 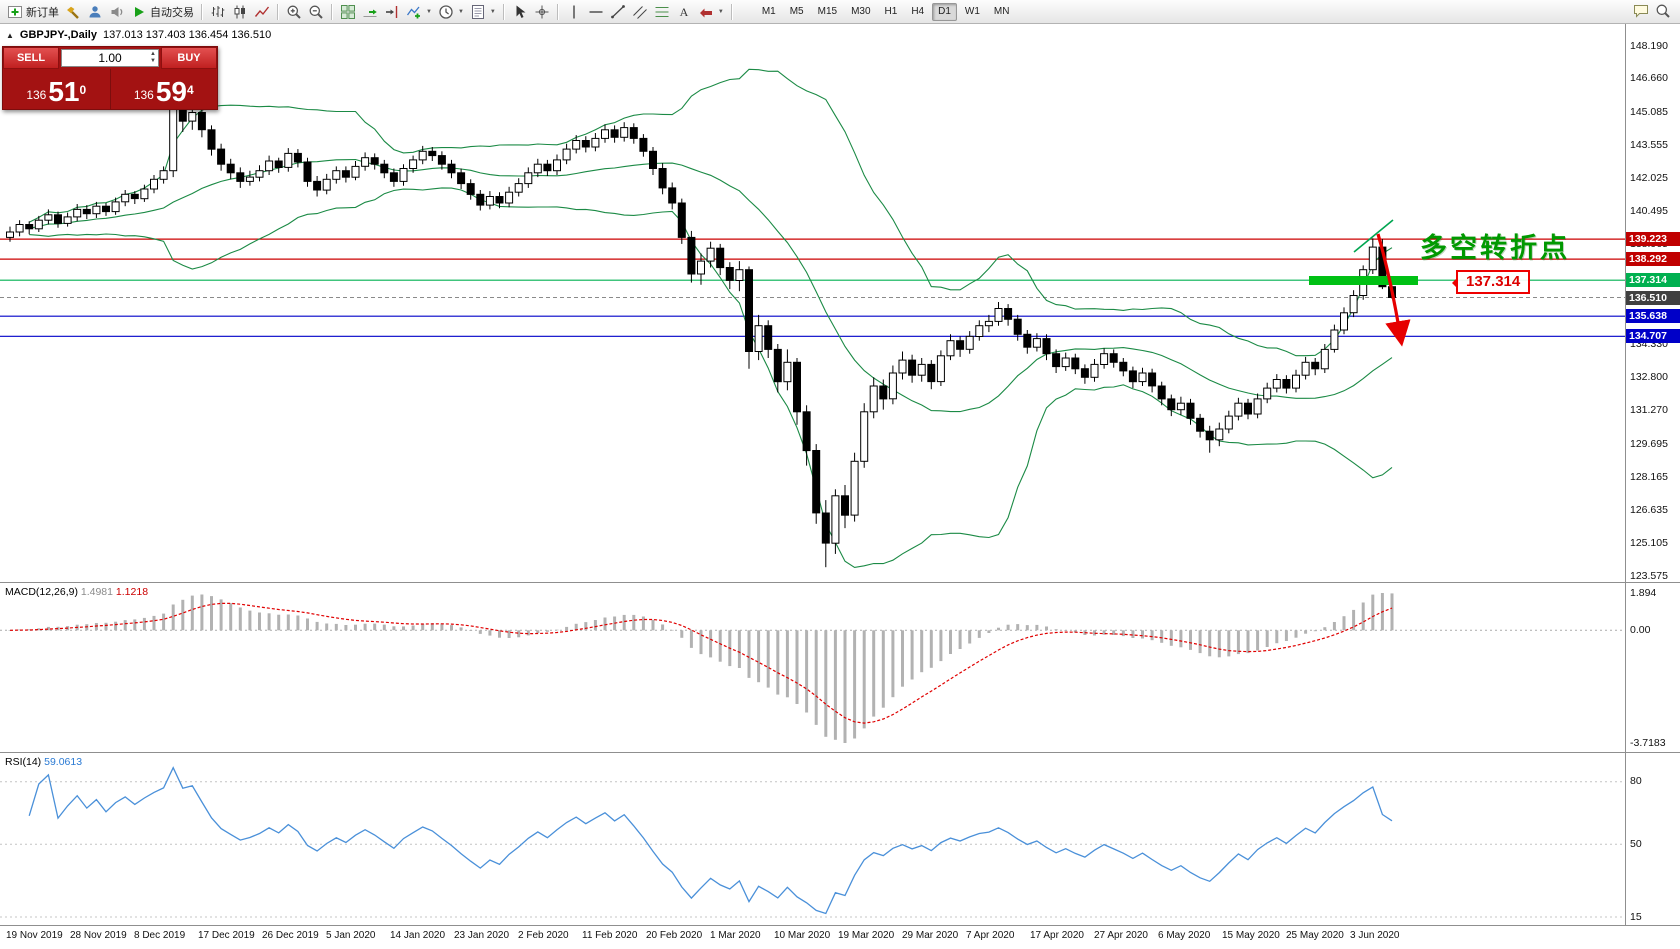 What do you see at coordinates (640, 12) in the screenshot?
I see `equidistant-channel-icon` at bounding box center [640, 12].